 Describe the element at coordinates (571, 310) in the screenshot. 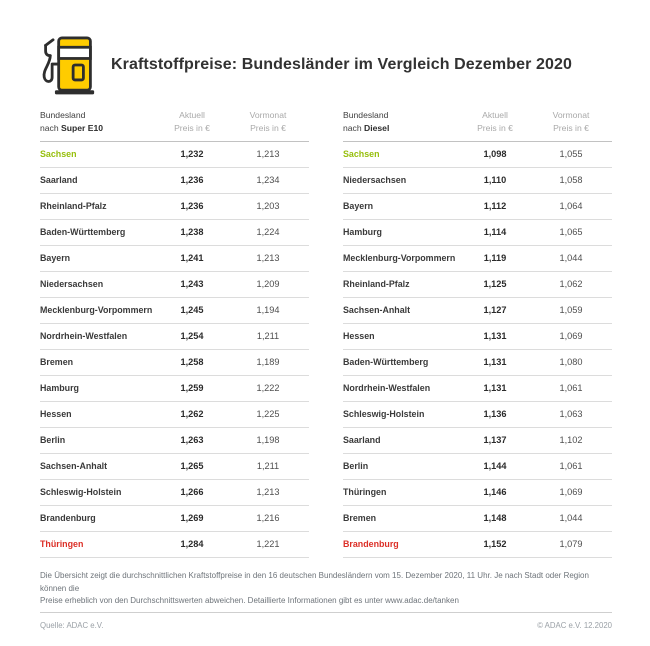

I see `previous-price: 1,059` at that location.